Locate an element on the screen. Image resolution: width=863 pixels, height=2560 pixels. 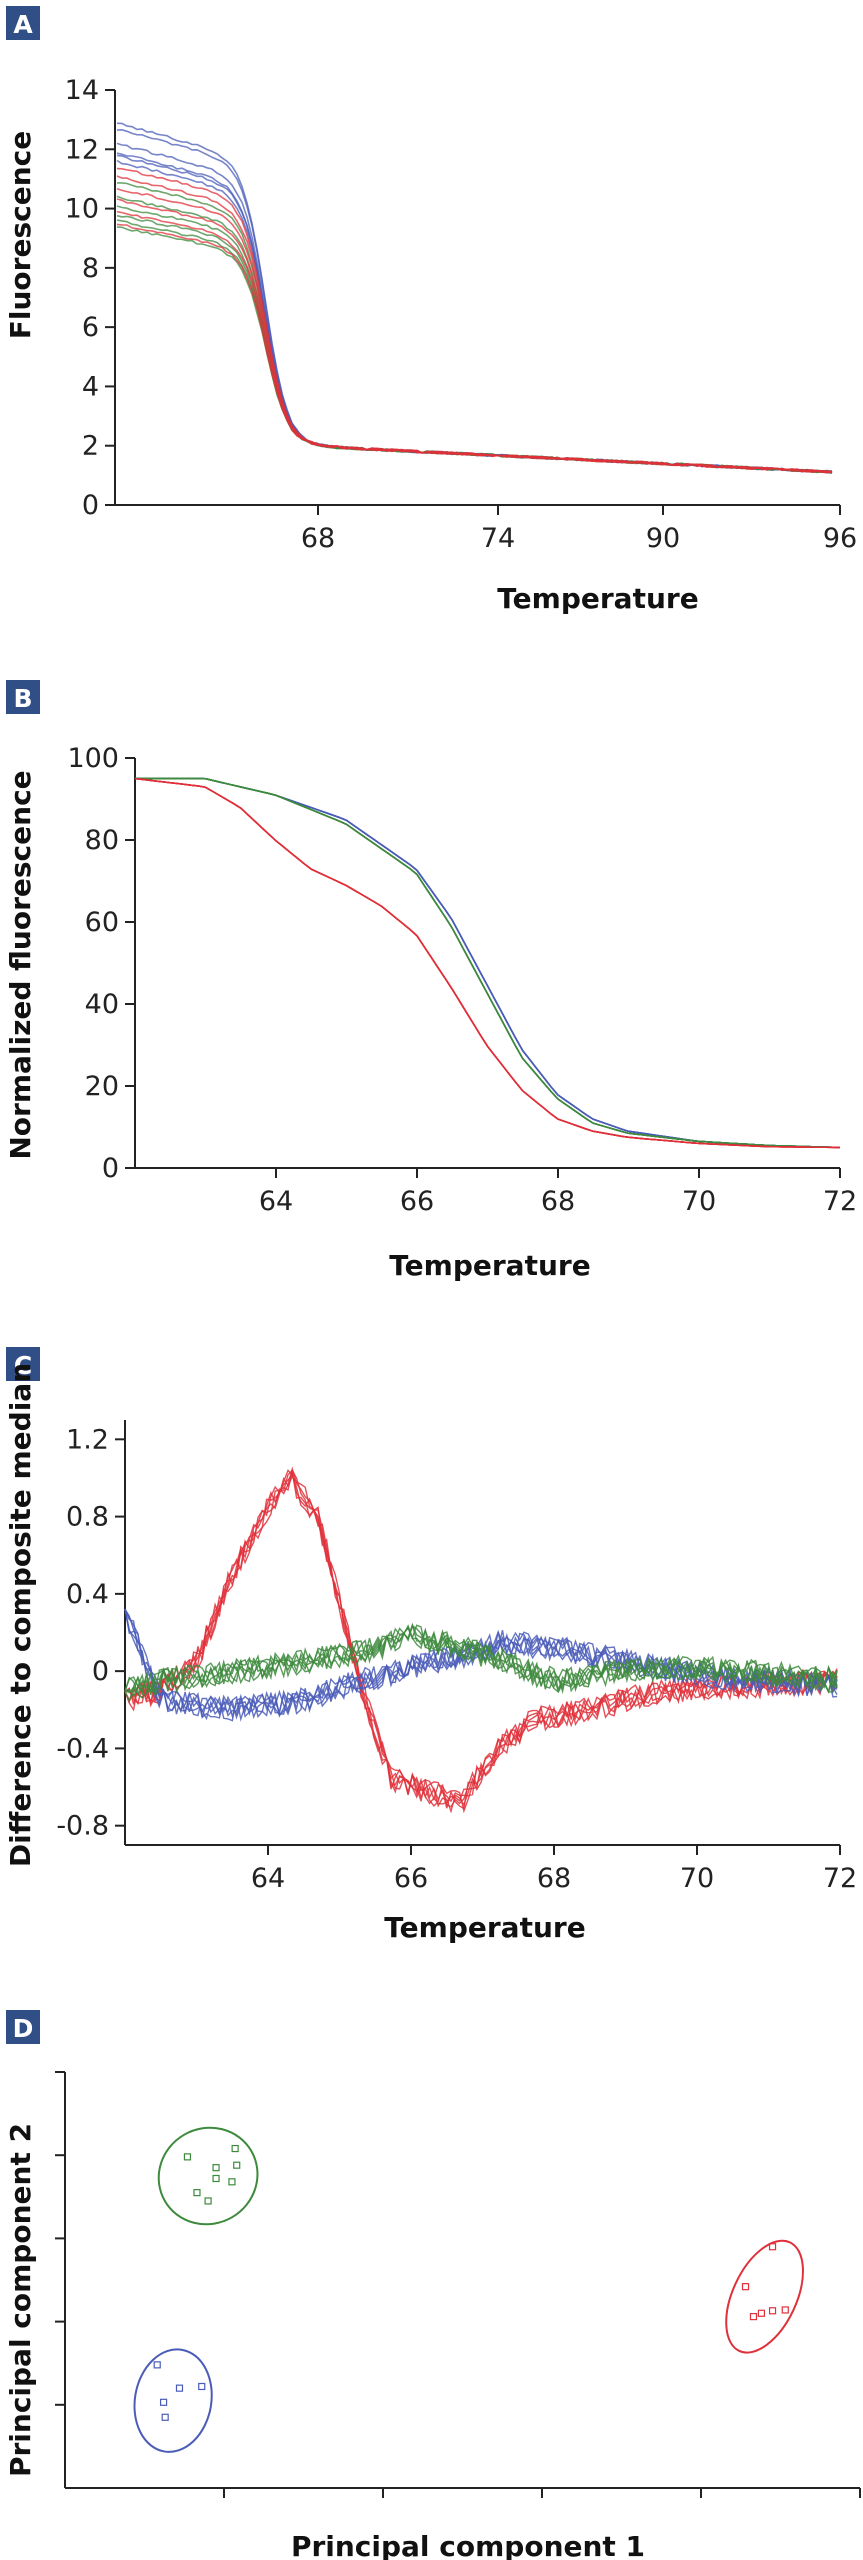
panel-a-y-tick-label: 14 is located at coordinates (82, 90).